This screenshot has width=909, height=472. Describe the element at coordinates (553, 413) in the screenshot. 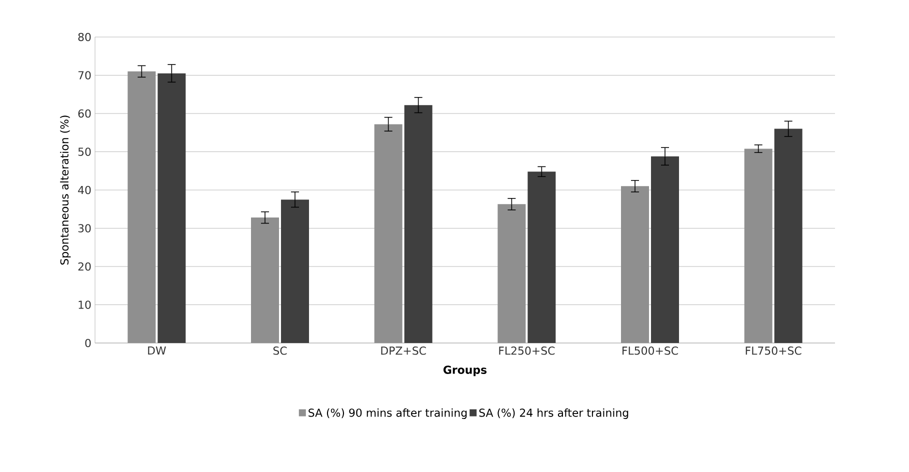

I see `legend-label: SA (%) 24 hrs after training` at that location.